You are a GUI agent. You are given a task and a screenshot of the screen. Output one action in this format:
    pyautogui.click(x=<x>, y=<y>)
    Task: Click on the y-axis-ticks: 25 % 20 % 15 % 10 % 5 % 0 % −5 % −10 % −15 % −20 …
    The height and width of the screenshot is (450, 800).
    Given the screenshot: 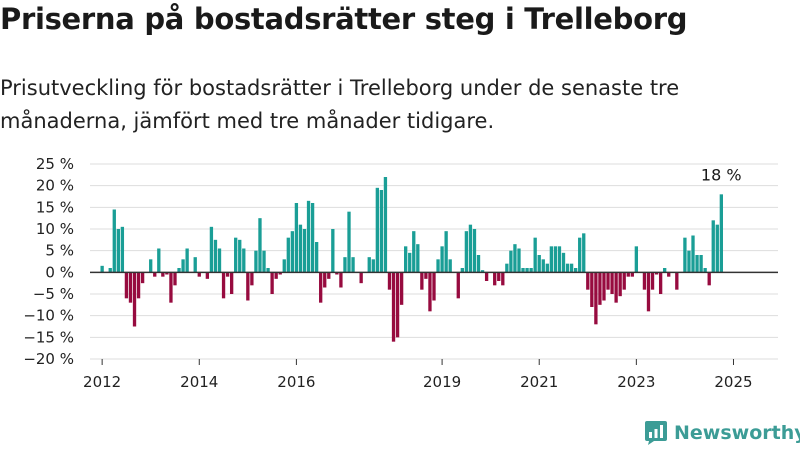 What is the action you would take?
    pyautogui.click(x=48, y=261)
    